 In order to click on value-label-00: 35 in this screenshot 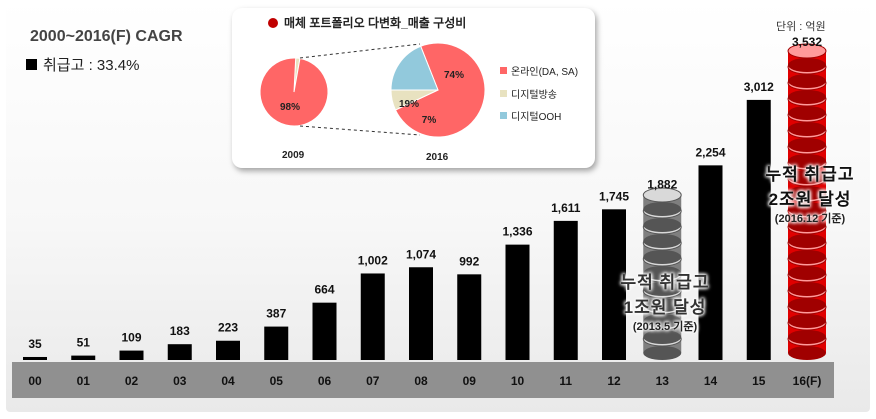, I will do `click(35, 344)`.